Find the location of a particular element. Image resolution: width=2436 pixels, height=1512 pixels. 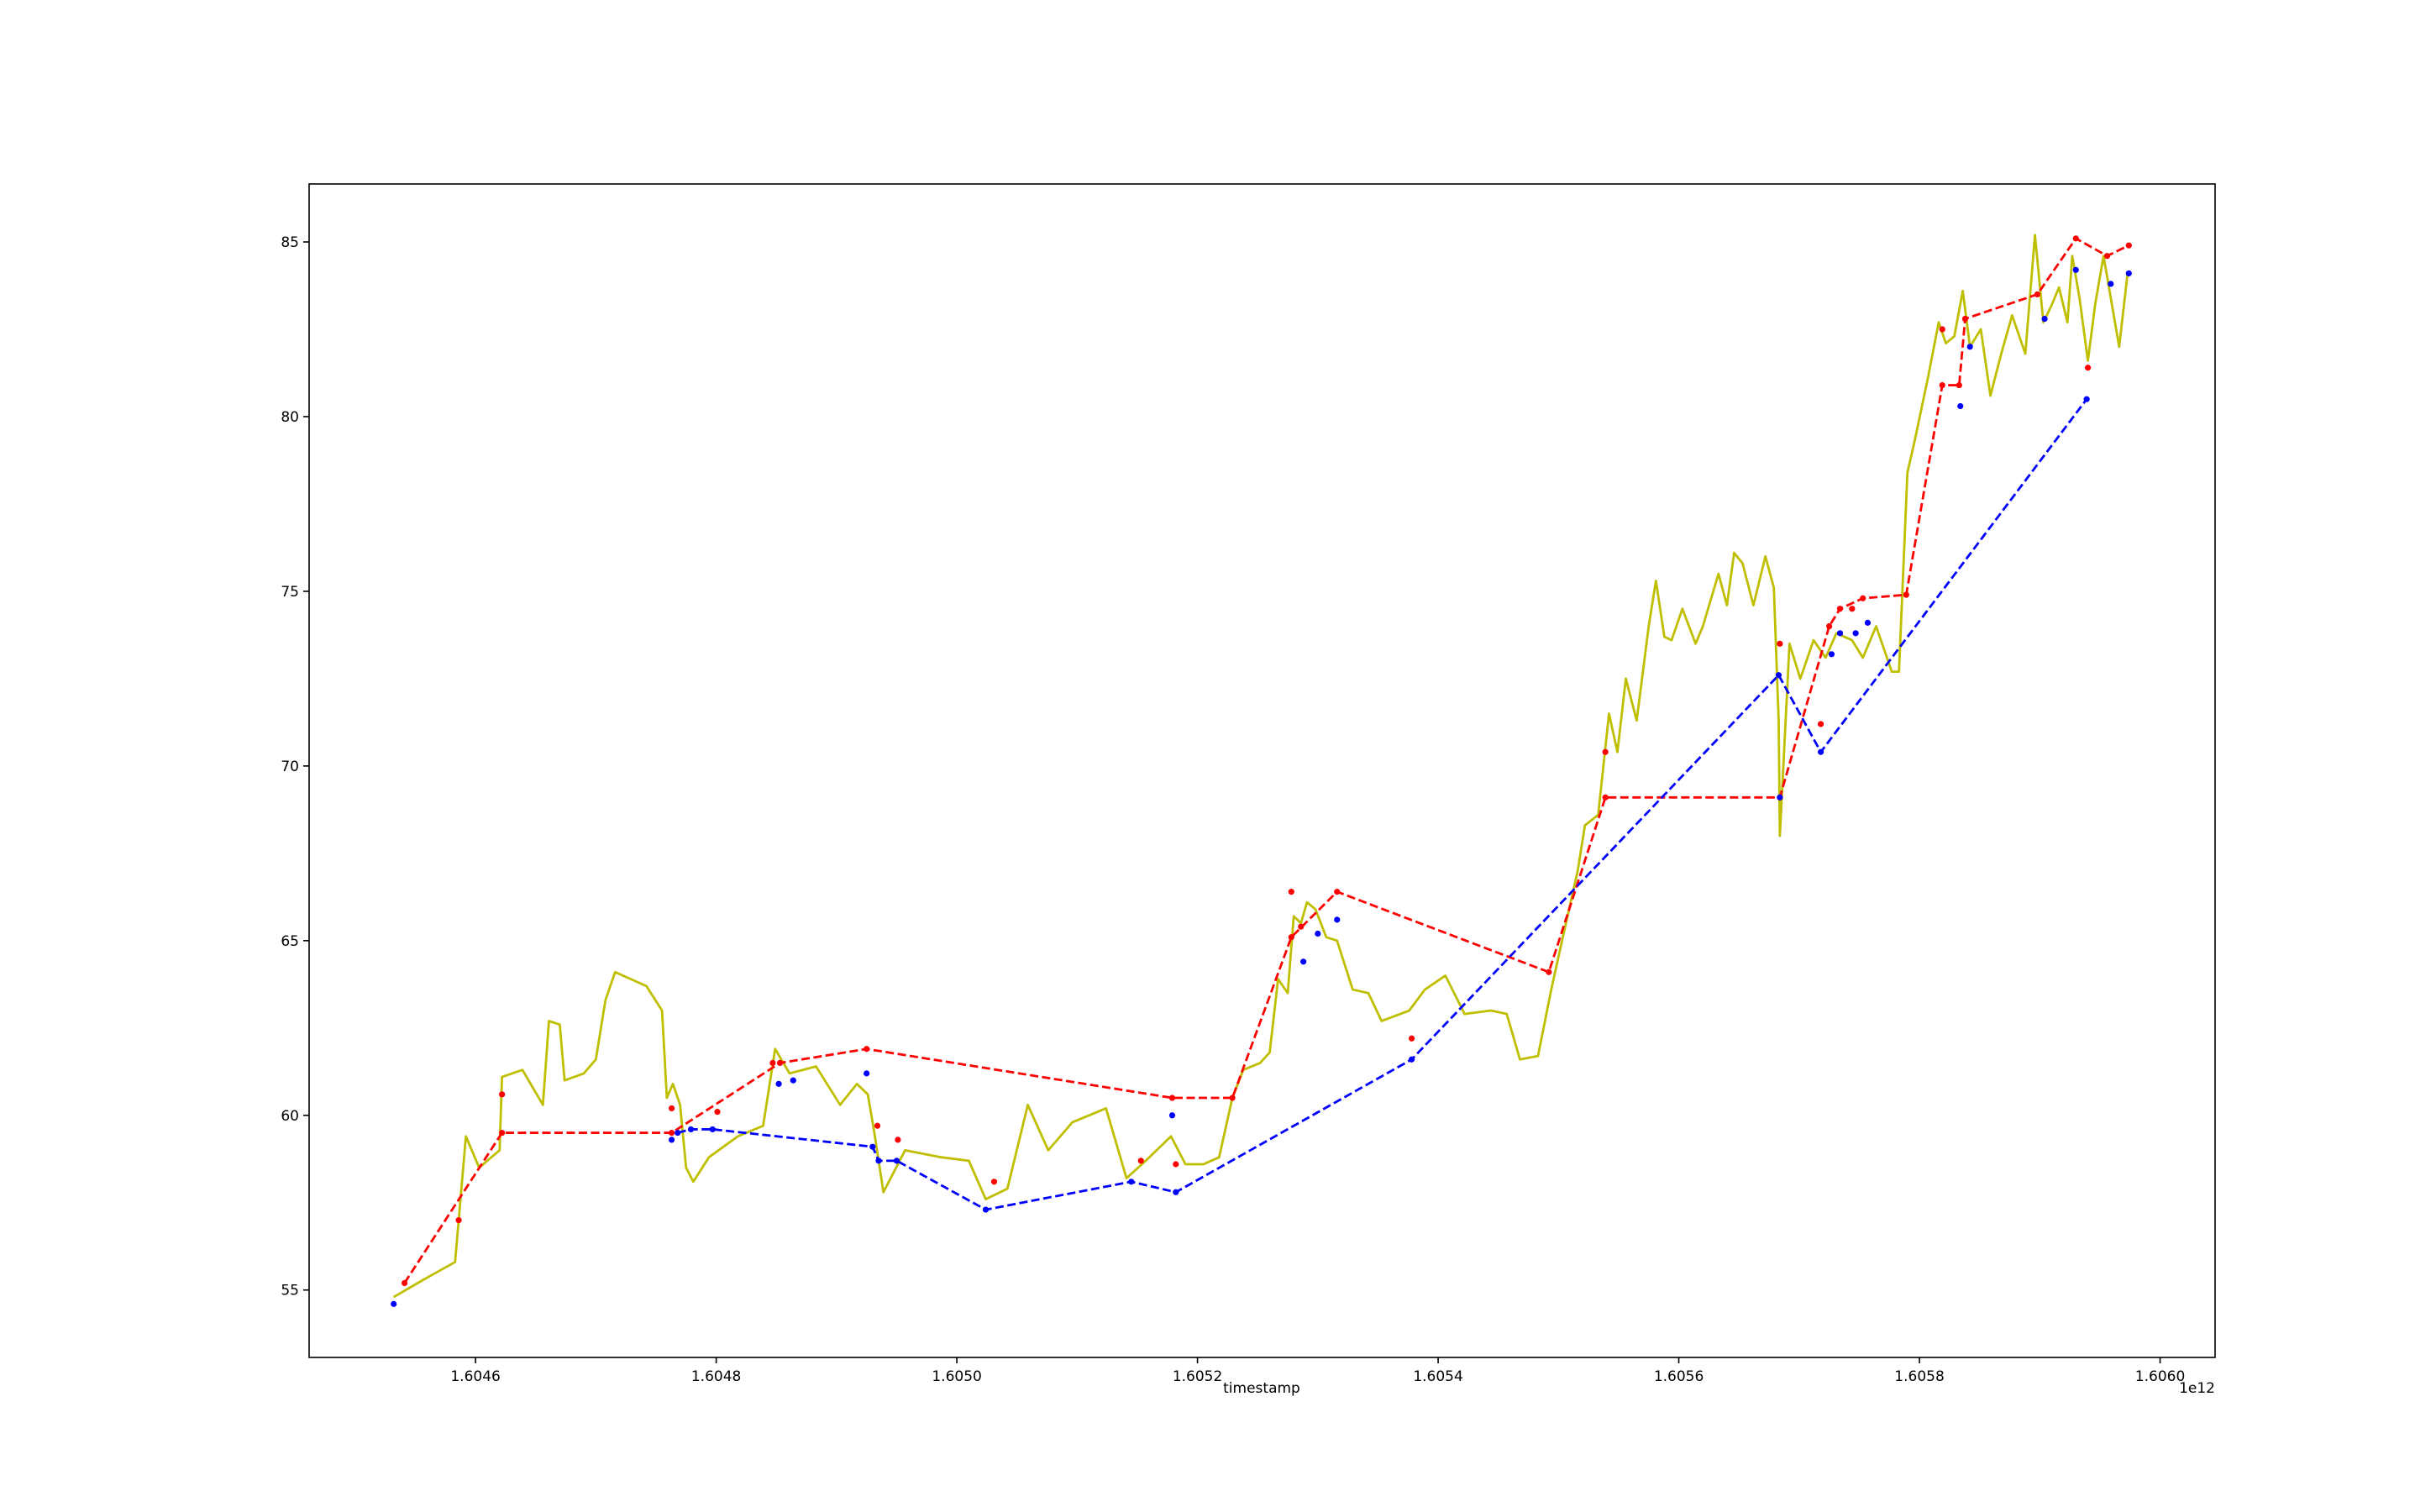

x-tick-label: 1.6050 is located at coordinates (956, 1376).